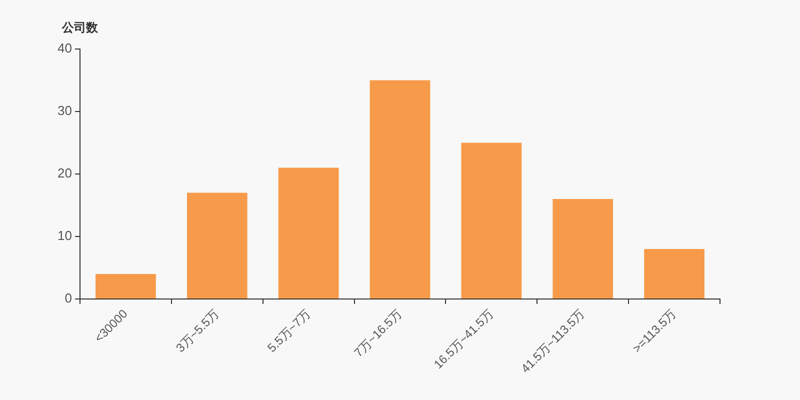  Describe the element at coordinates (68, 298) in the screenshot. I see `y-tick-label: 0` at that location.